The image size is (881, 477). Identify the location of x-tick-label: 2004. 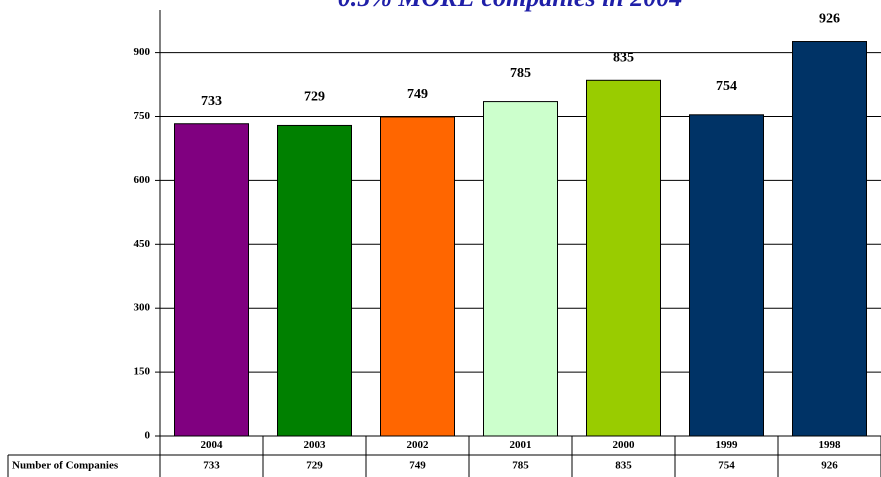
(212, 445).